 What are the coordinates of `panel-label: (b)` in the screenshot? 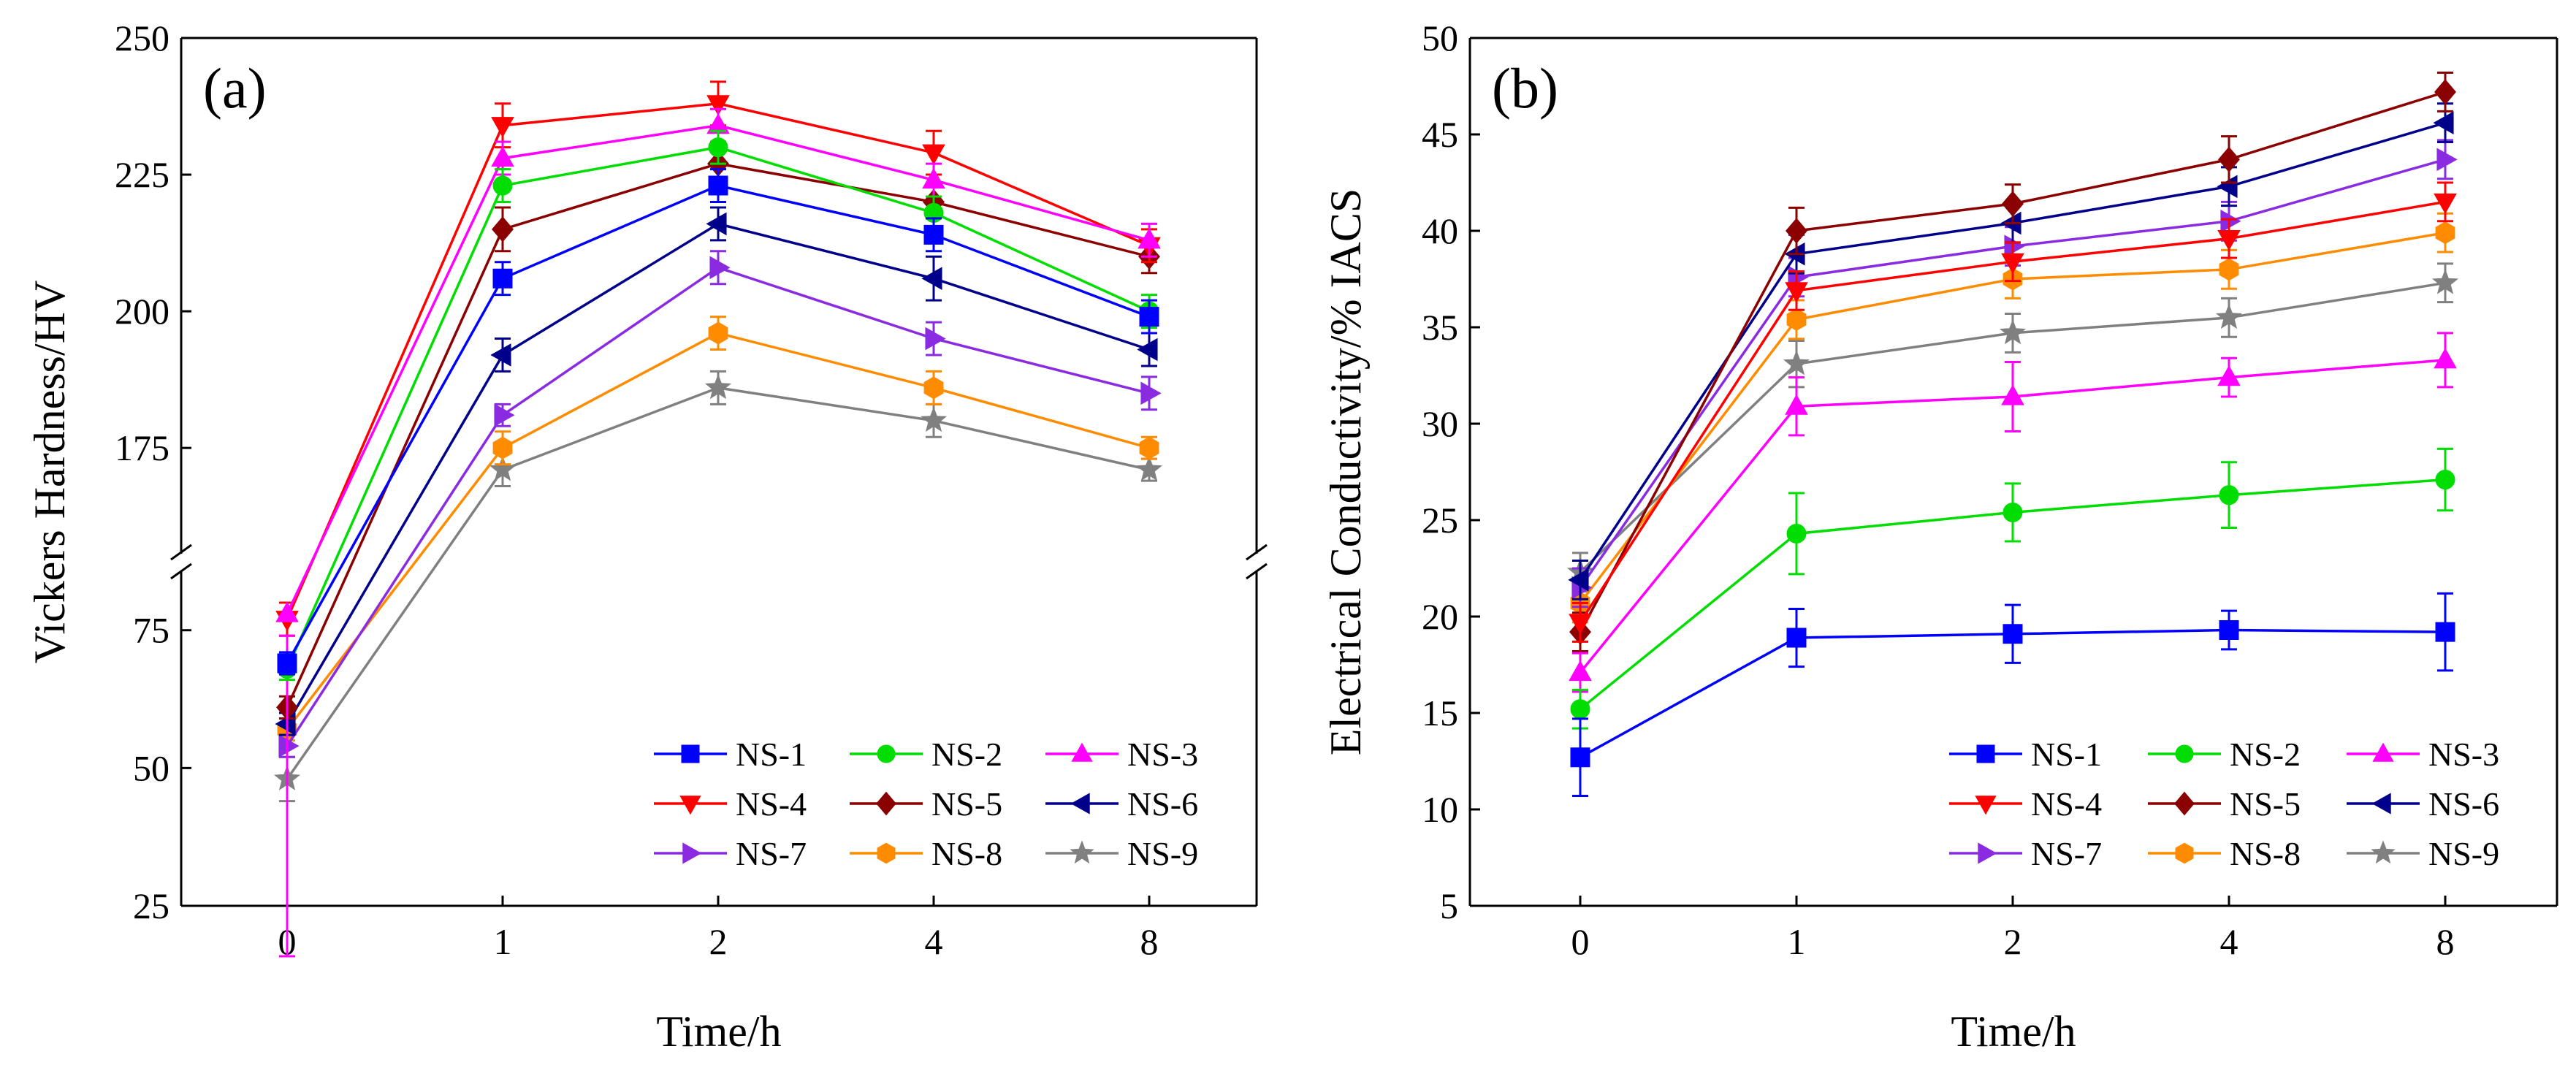 It's located at (1525, 88).